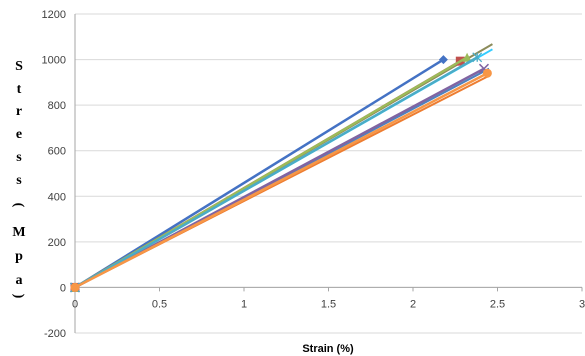 The width and height of the screenshot is (585, 356). I want to click on diamond-marker, so click(443, 60).